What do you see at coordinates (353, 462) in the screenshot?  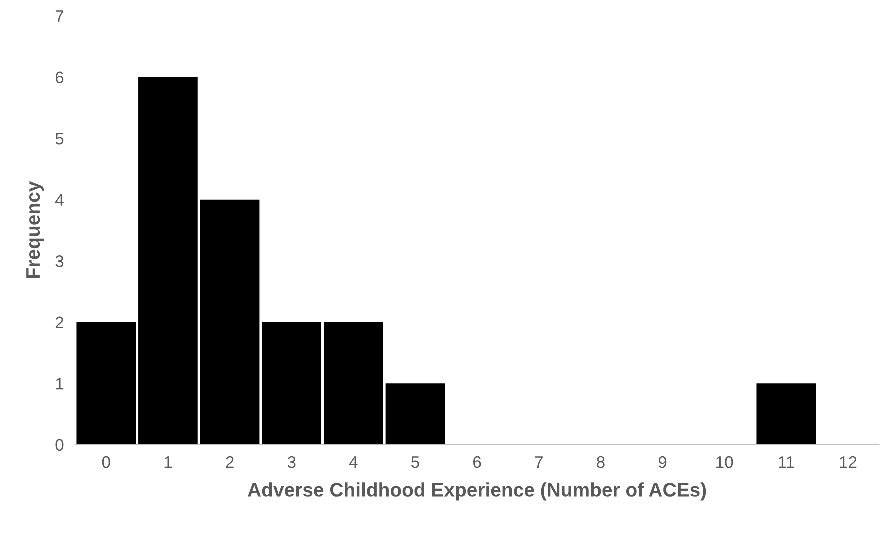 I see `x-tick-label: 4` at bounding box center [353, 462].